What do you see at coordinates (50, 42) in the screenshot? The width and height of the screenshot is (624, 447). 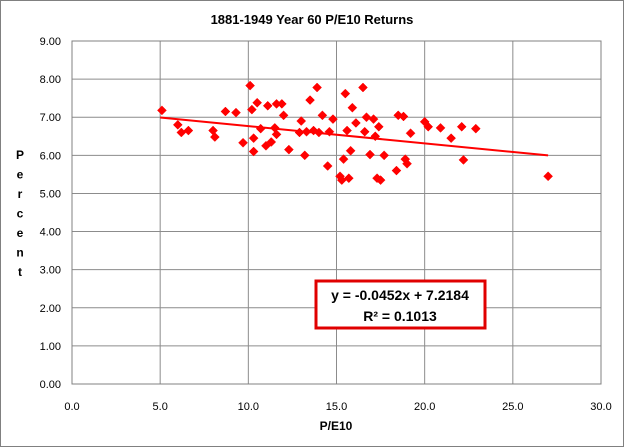 I see `y-tick-label: 9.00` at bounding box center [50, 42].